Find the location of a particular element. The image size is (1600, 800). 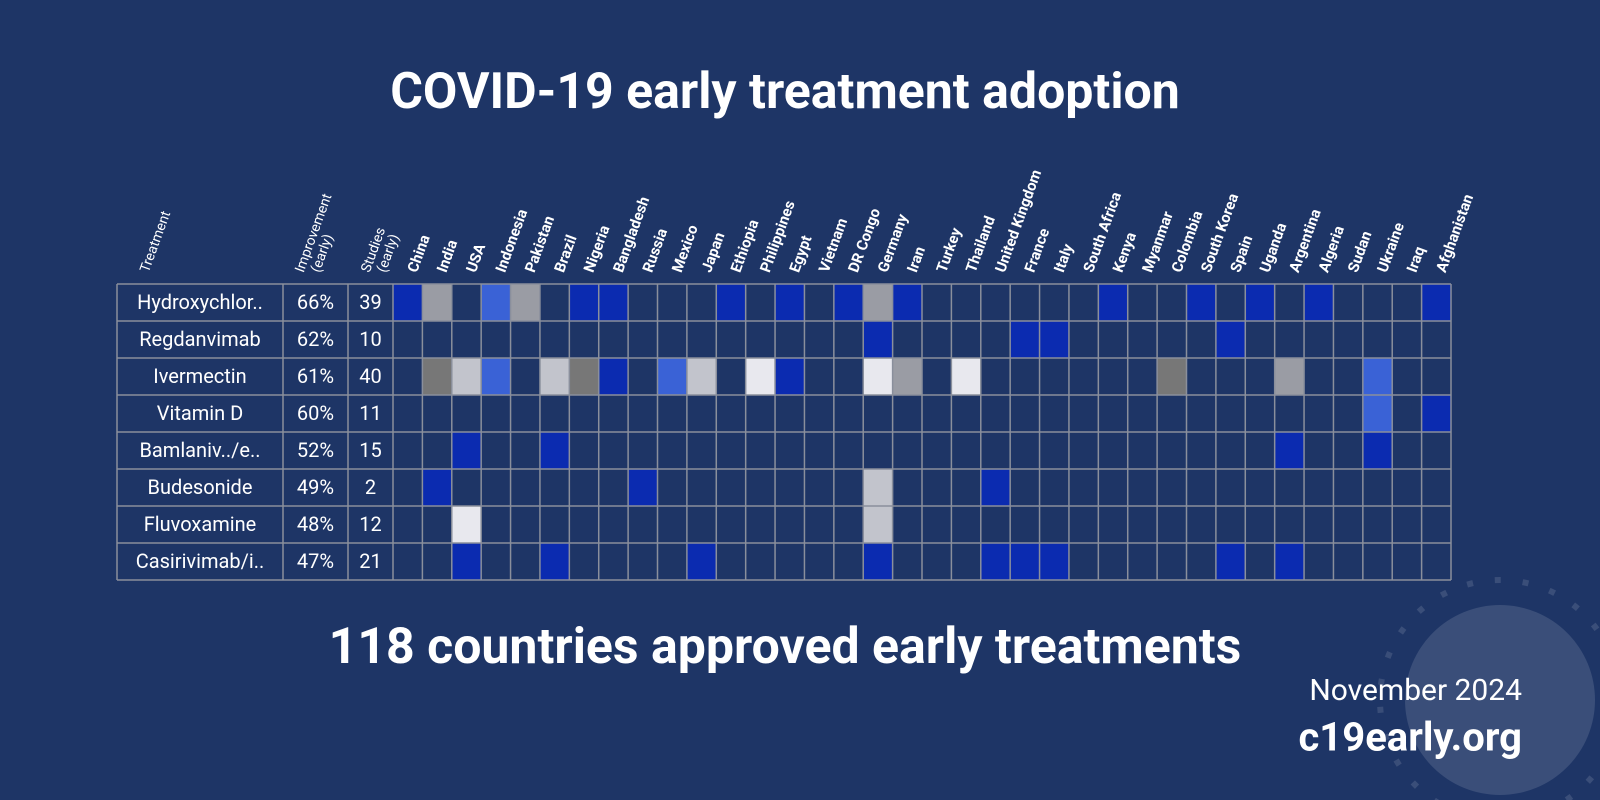

improvement: 66% is located at coordinates (315, 302).